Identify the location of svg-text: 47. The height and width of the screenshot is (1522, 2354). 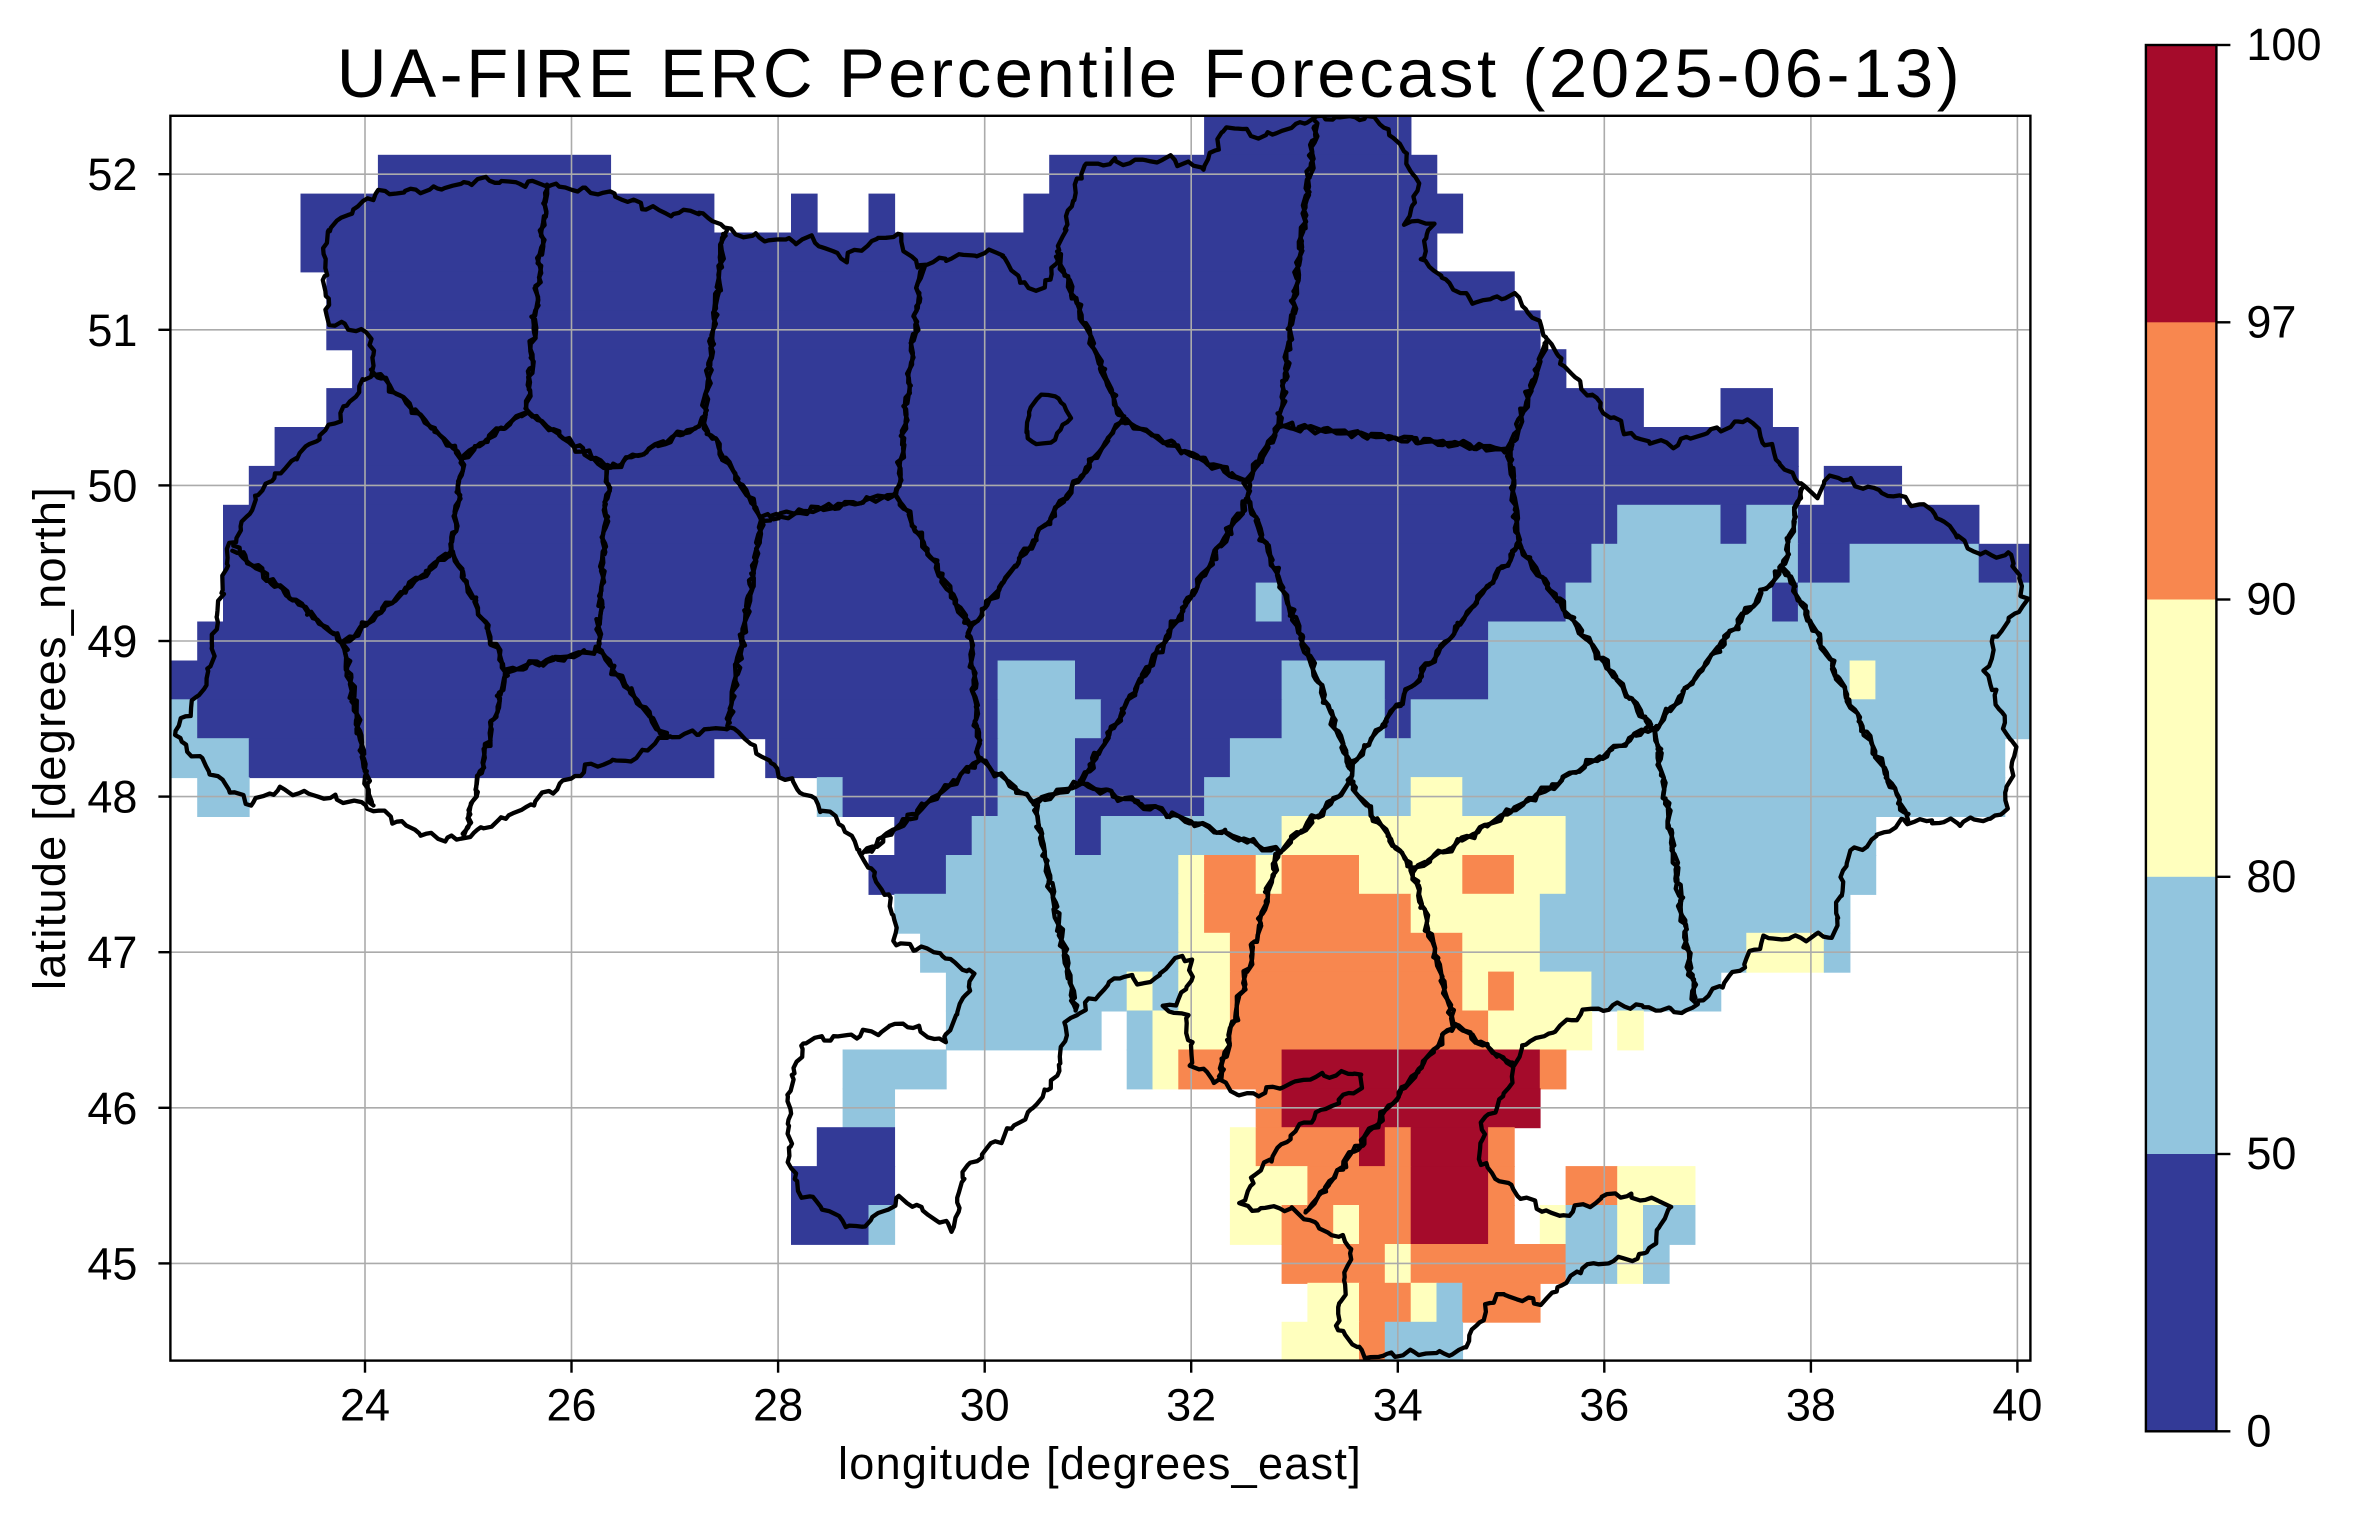
(112, 952).